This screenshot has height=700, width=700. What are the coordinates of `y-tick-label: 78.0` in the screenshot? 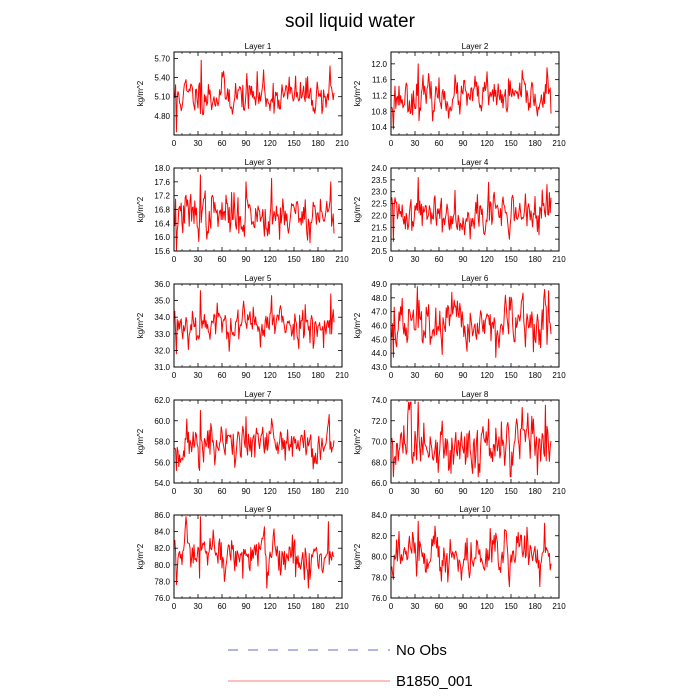 It's located at (162, 581).